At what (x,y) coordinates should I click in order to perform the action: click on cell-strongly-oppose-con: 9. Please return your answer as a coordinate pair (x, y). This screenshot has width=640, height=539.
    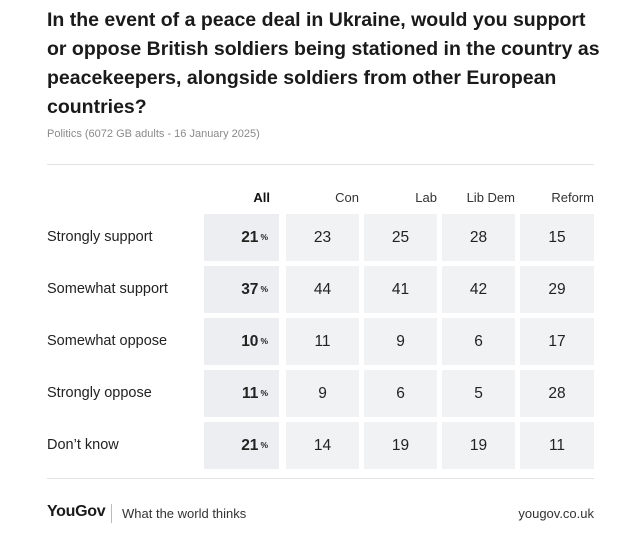
    Looking at the image, I should click on (322, 393).